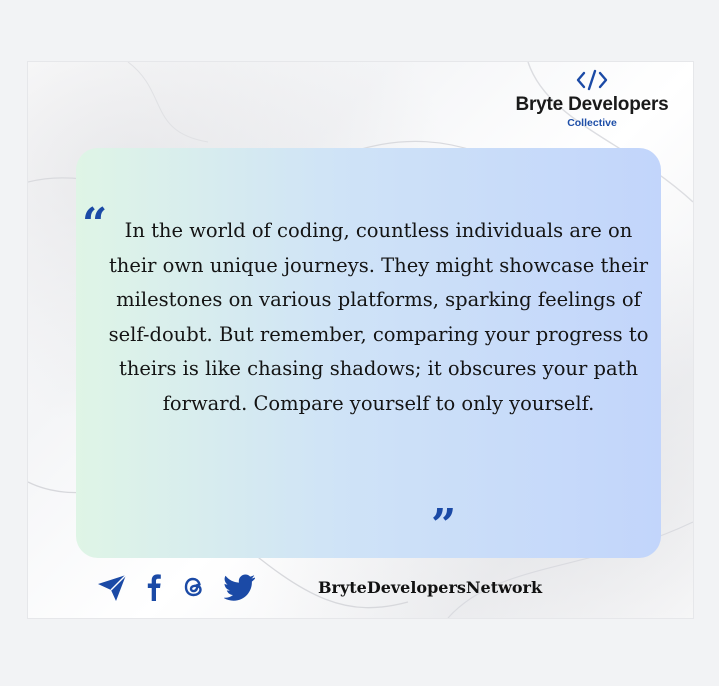 The image size is (719, 686). What do you see at coordinates (592, 123) in the screenshot?
I see `brand-subtitle: Collective` at bounding box center [592, 123].